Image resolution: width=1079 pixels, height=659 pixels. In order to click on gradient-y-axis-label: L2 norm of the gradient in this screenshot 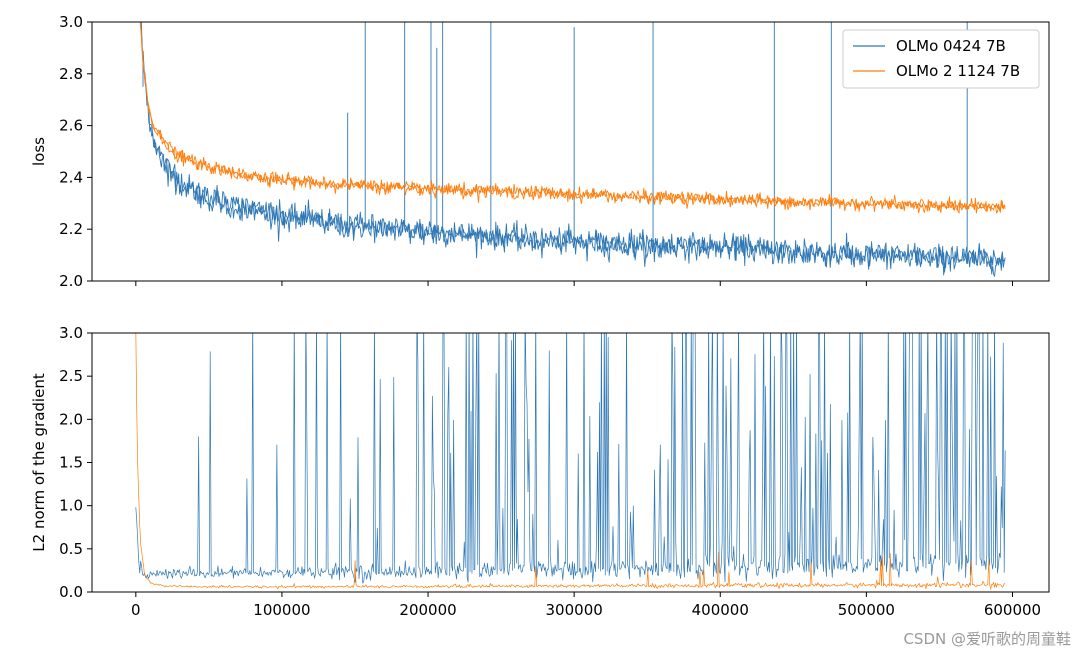, I will do `click(39, 462)`.